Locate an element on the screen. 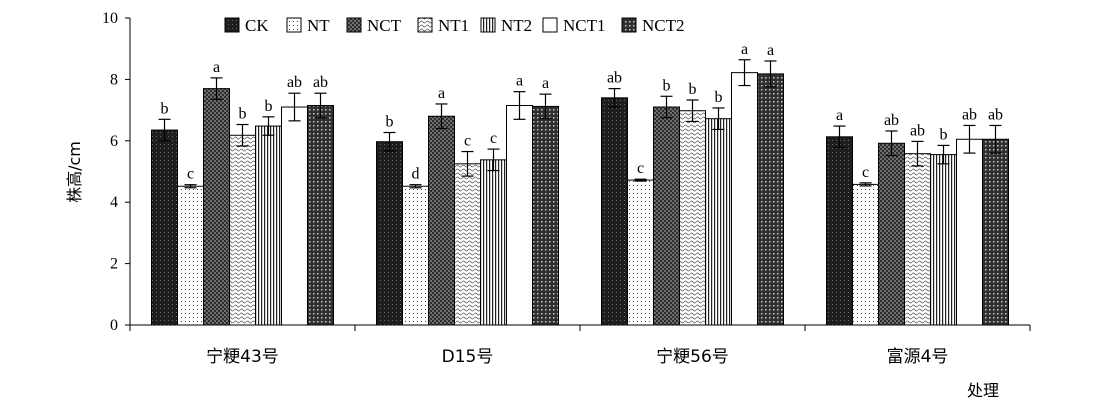  x-category-label: 宁粳43号 is located at coordinates (242, 357).